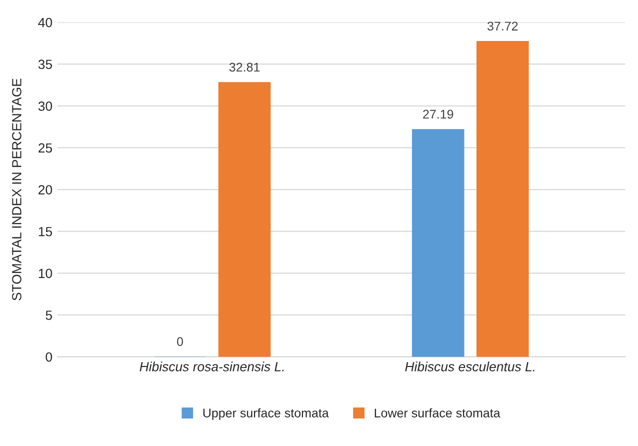 The height and width of the screenshot is (446, 638). I want to click on legend-label: Lower surface stomata, so click(437, 413).